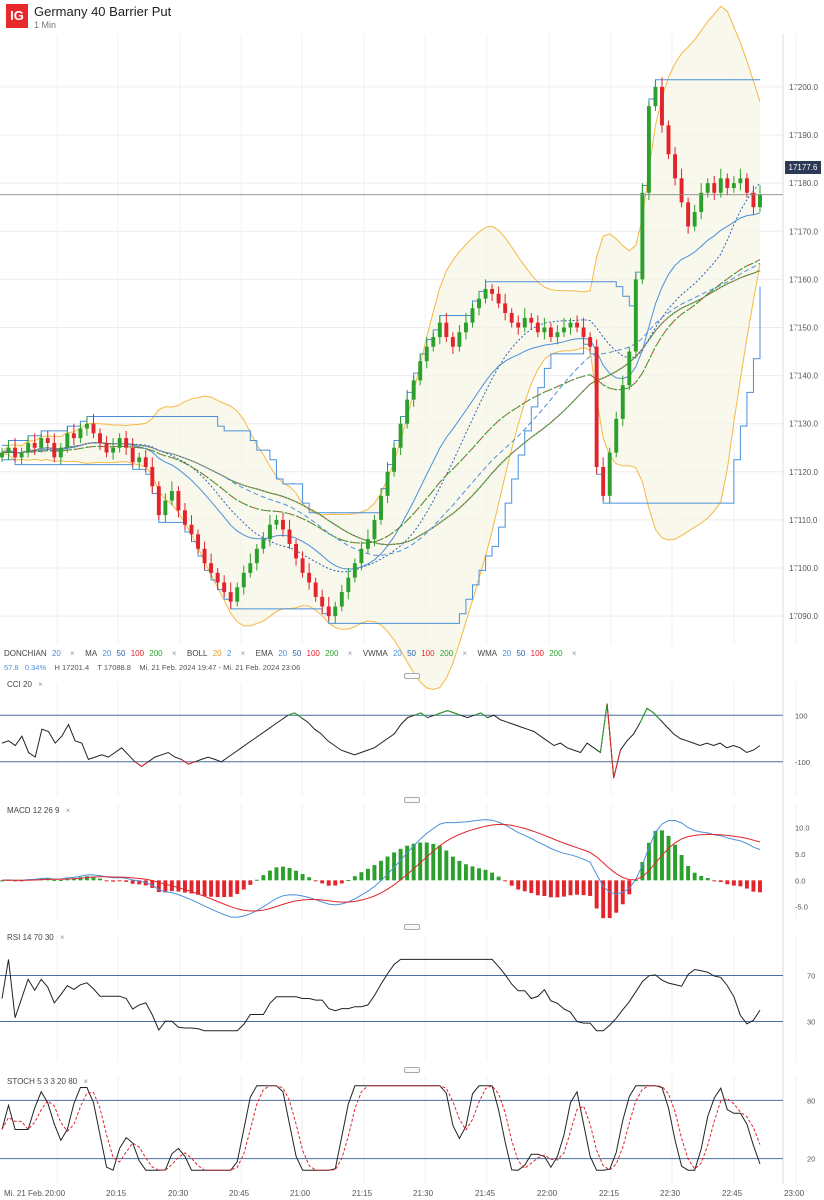 The width and height of the screenshot is (824, 1200). I want to click on legend-param: 200, so click(156, 653).